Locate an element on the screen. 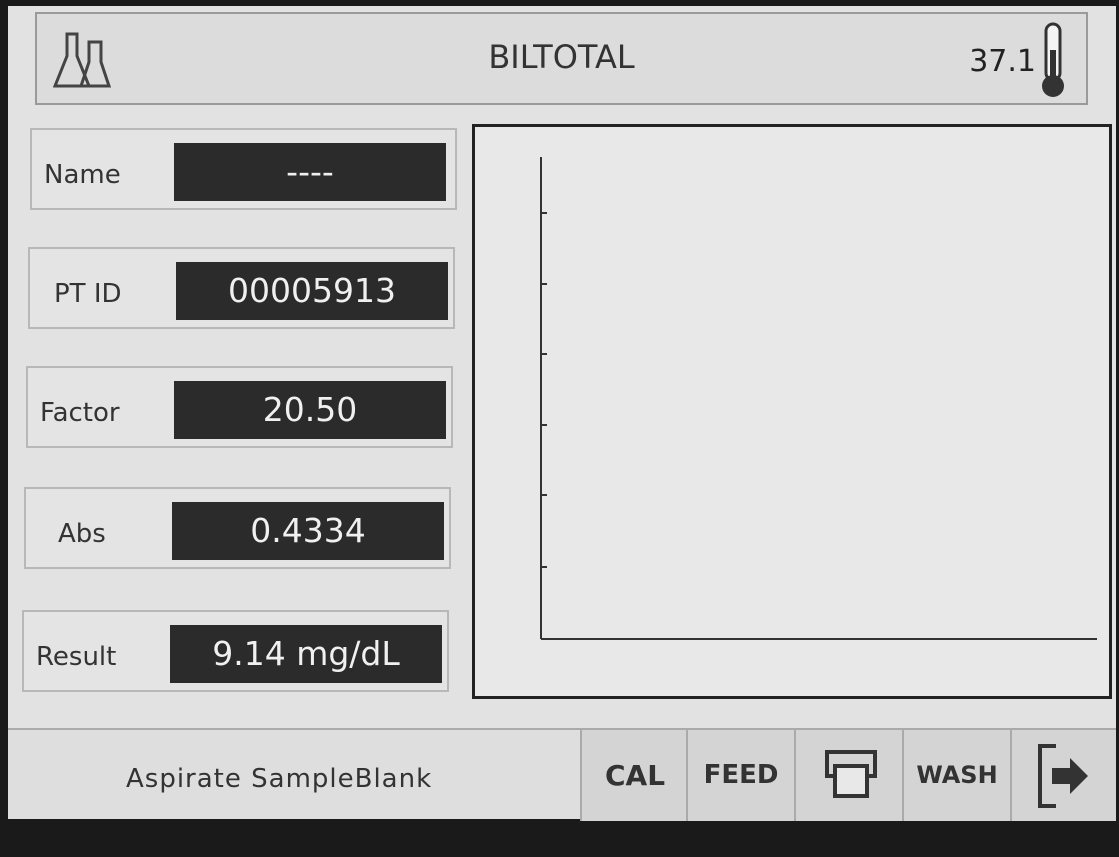  name-field: Name ---- is located at coordinates (243, 169).